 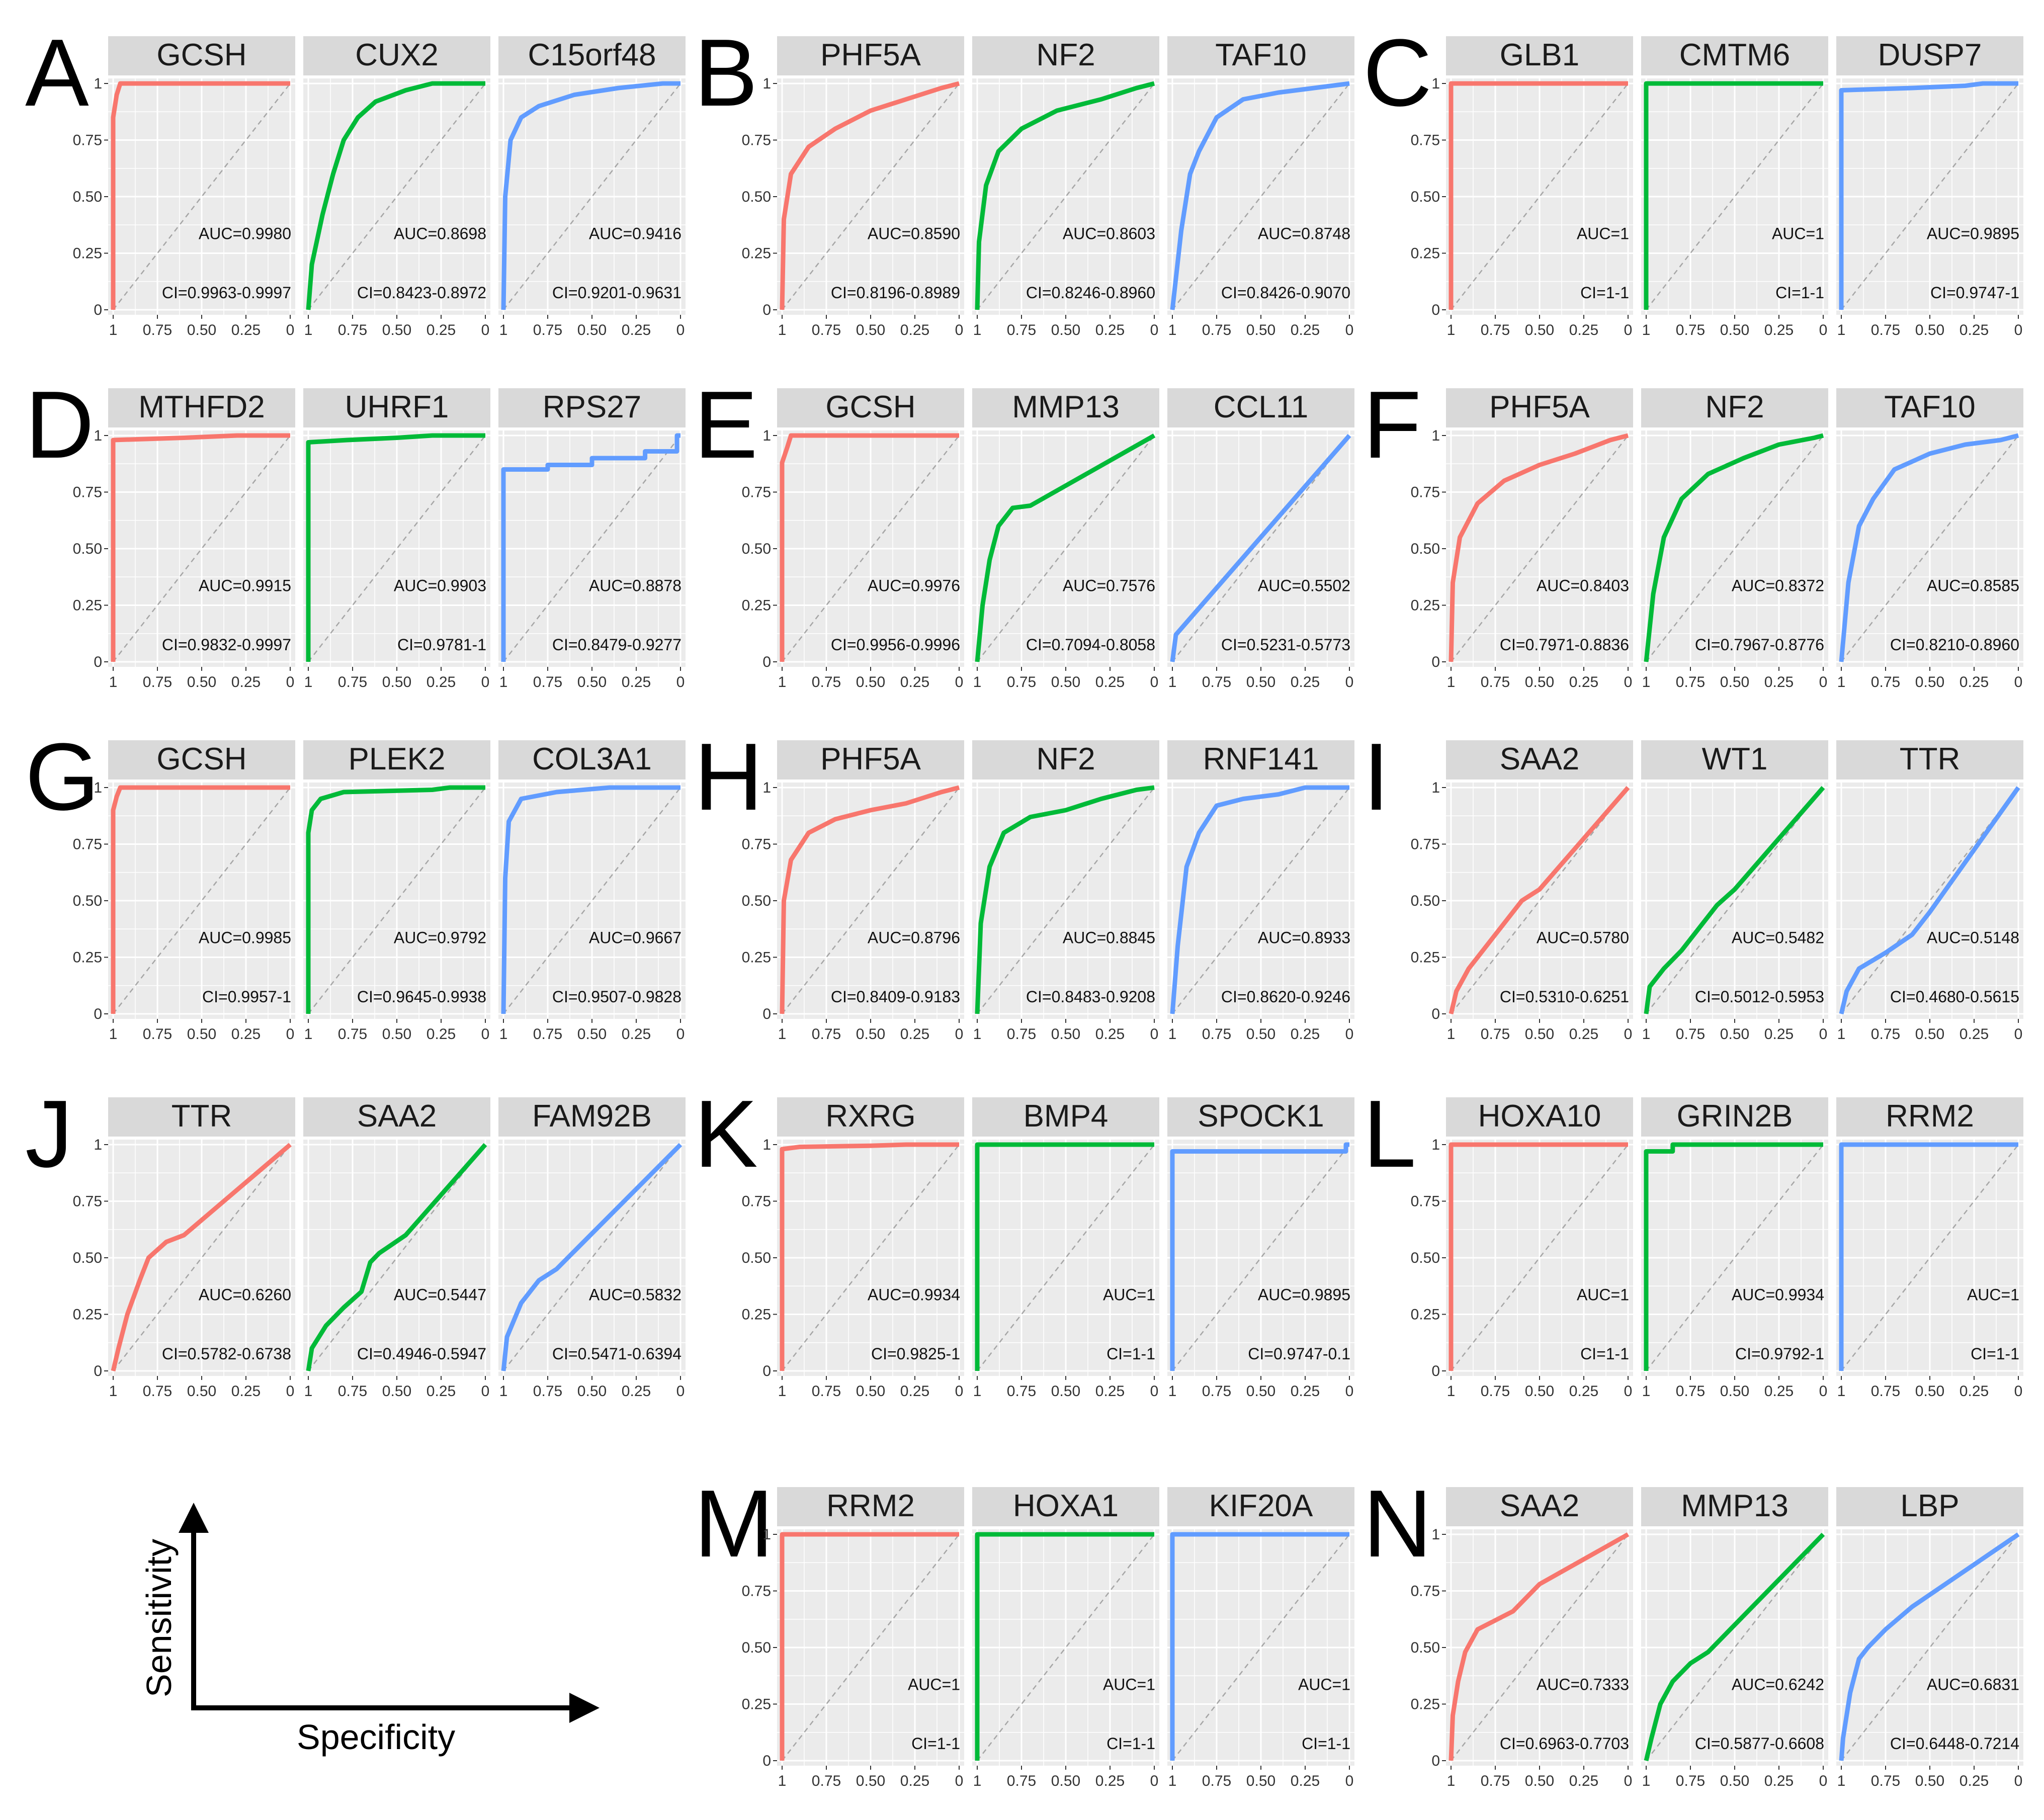 I want to click on ci-label: CI=0.9792-1, so click(x=1779, y=1354).